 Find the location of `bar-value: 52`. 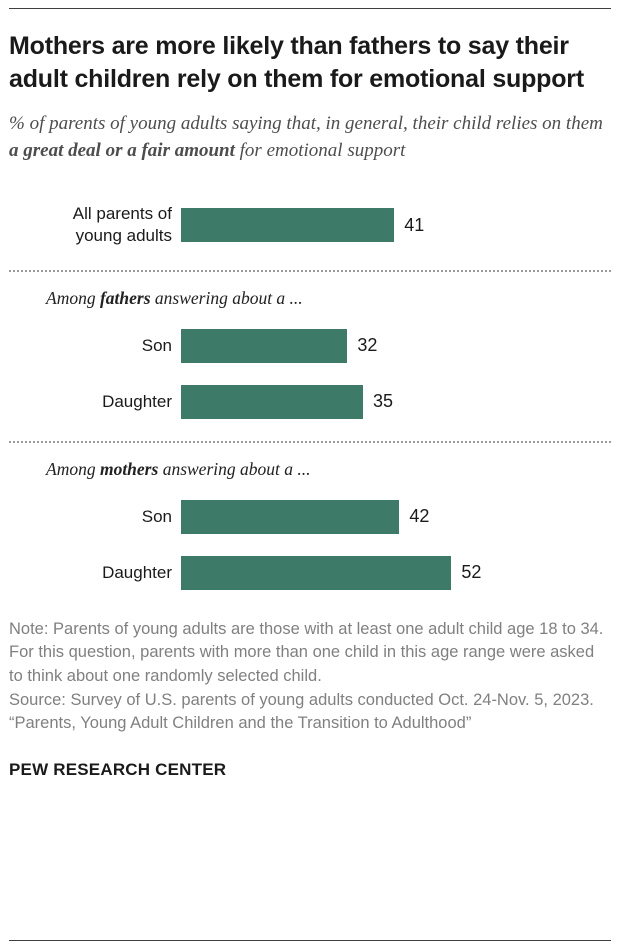

bar-value: 52 is located at coordinates (471, 572).